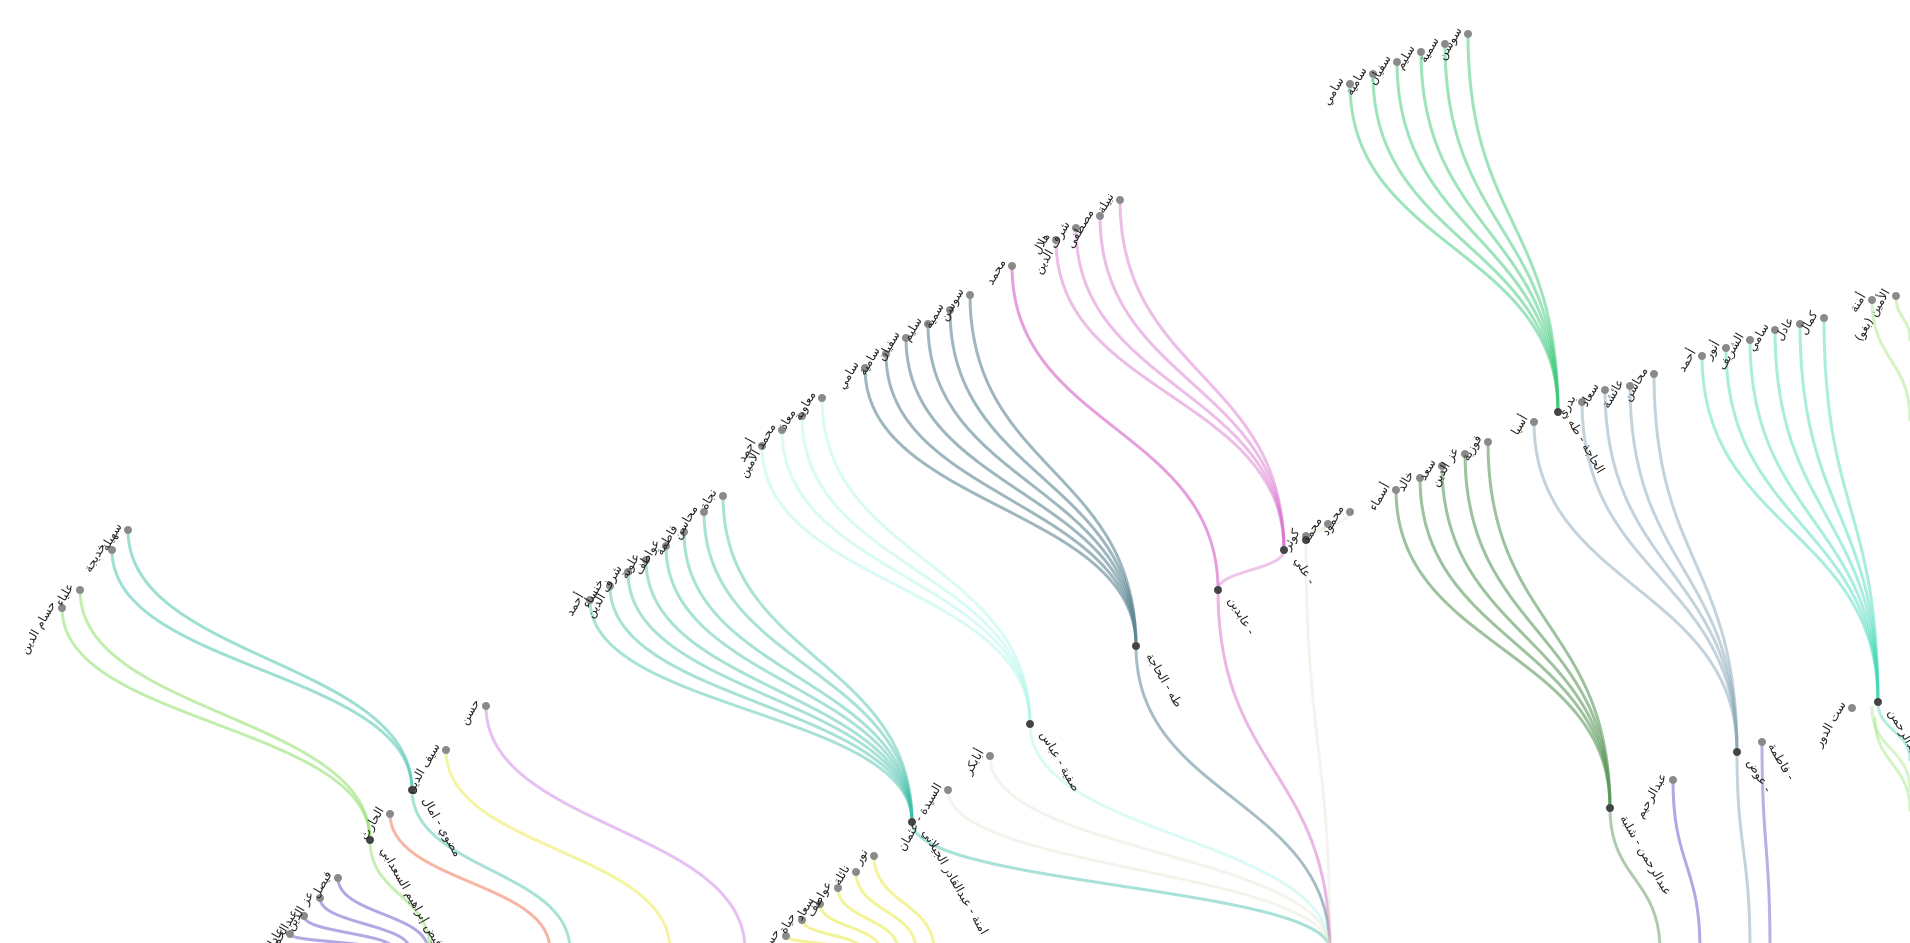 The width and height of the screenshot is (1910, 943). I want to click on node-l4, so click(128, 530).